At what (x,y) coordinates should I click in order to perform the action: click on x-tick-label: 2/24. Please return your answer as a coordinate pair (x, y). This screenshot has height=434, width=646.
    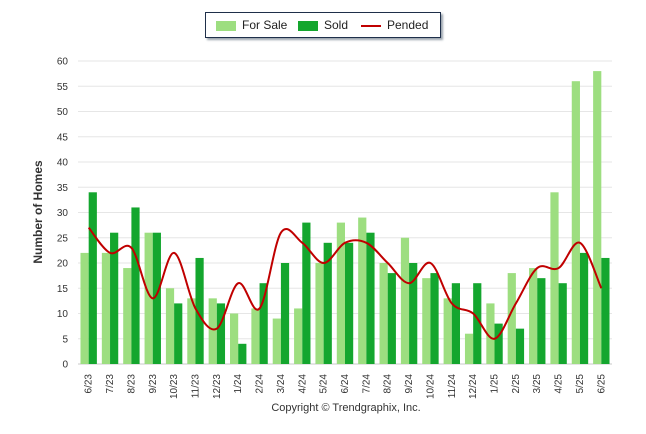
    Looking at the image, I should click on (260, 384).